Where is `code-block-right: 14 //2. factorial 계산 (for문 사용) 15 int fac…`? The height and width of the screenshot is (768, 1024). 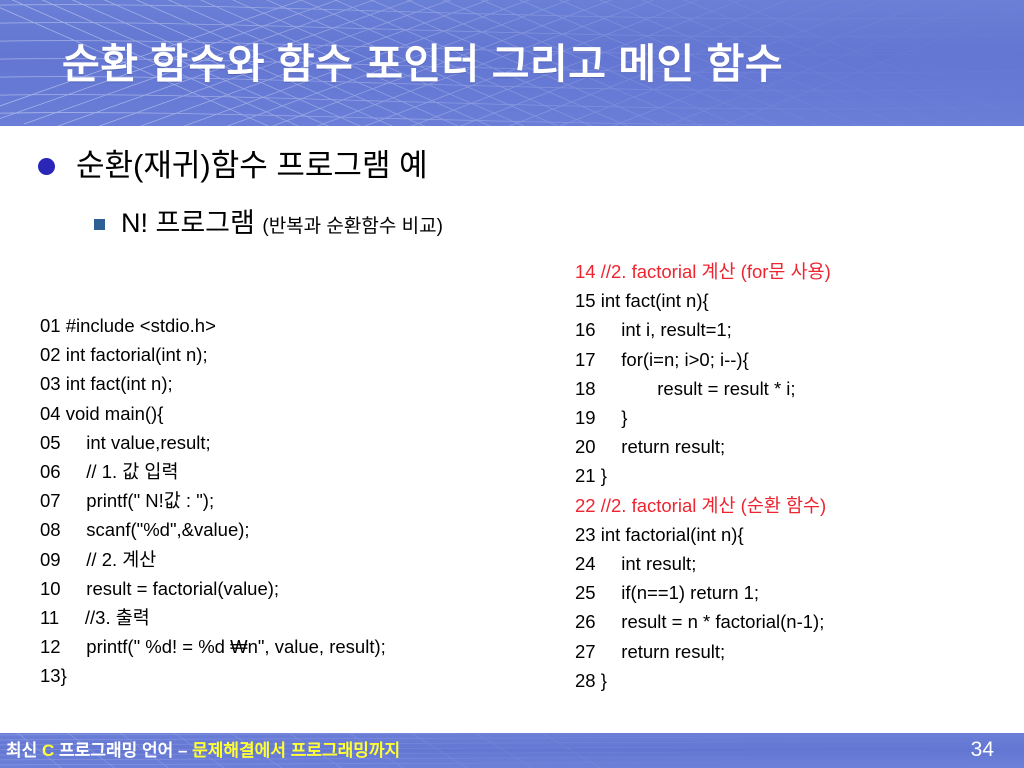 code-block-right: 14 //2. factorial 계산 (for문 사용) 15 int fac… is located at coordinates (703, 476).